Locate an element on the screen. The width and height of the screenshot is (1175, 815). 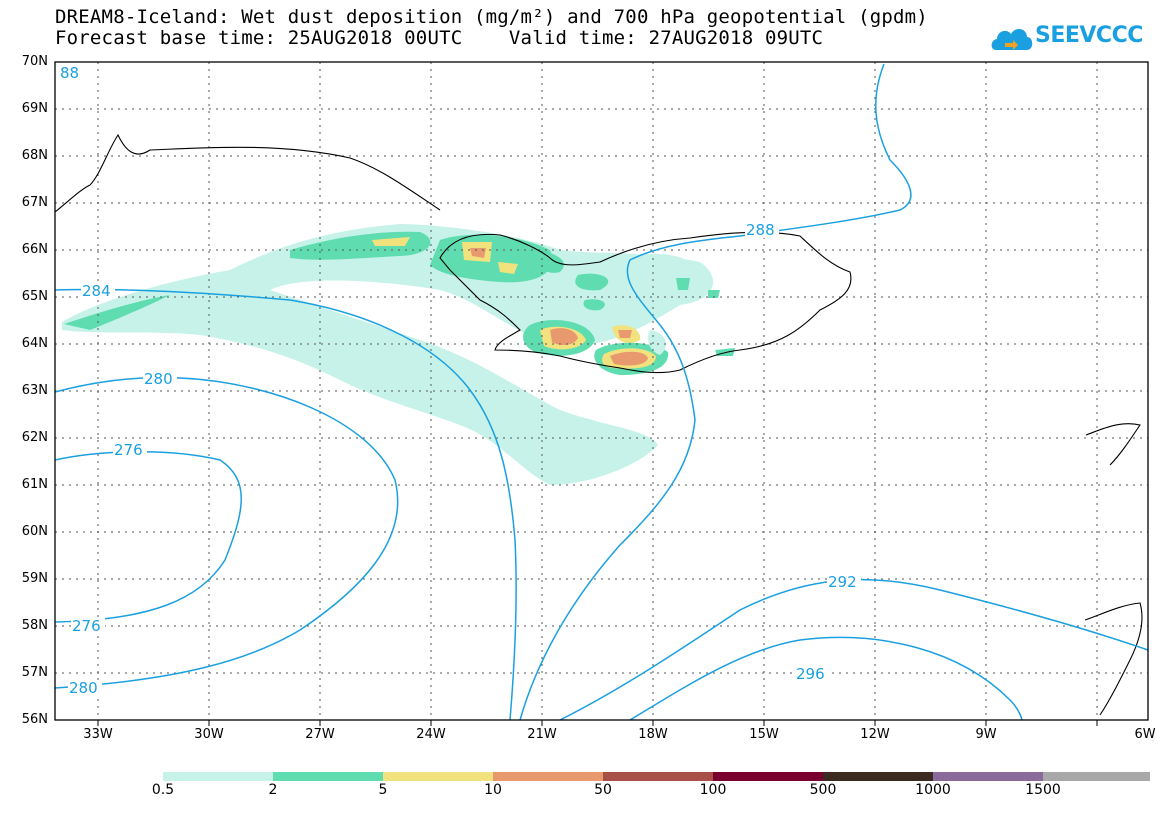
lat-label: 59N is located at coordinates (34, 578).